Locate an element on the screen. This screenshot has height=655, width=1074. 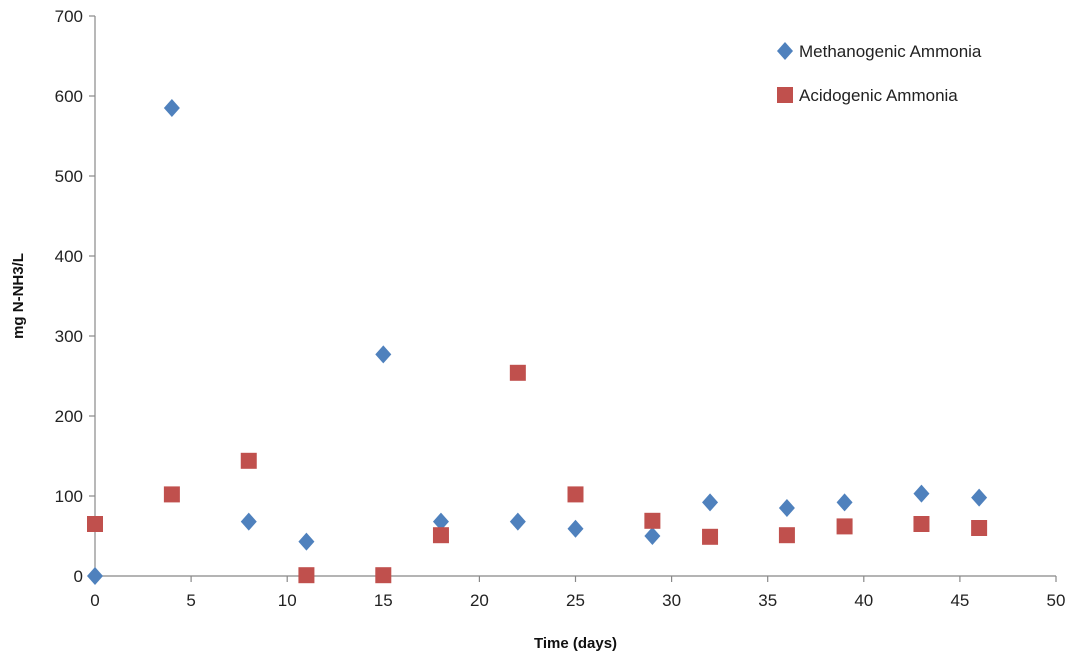
y-tick-label: 100 is located at coordinates (69, 496).